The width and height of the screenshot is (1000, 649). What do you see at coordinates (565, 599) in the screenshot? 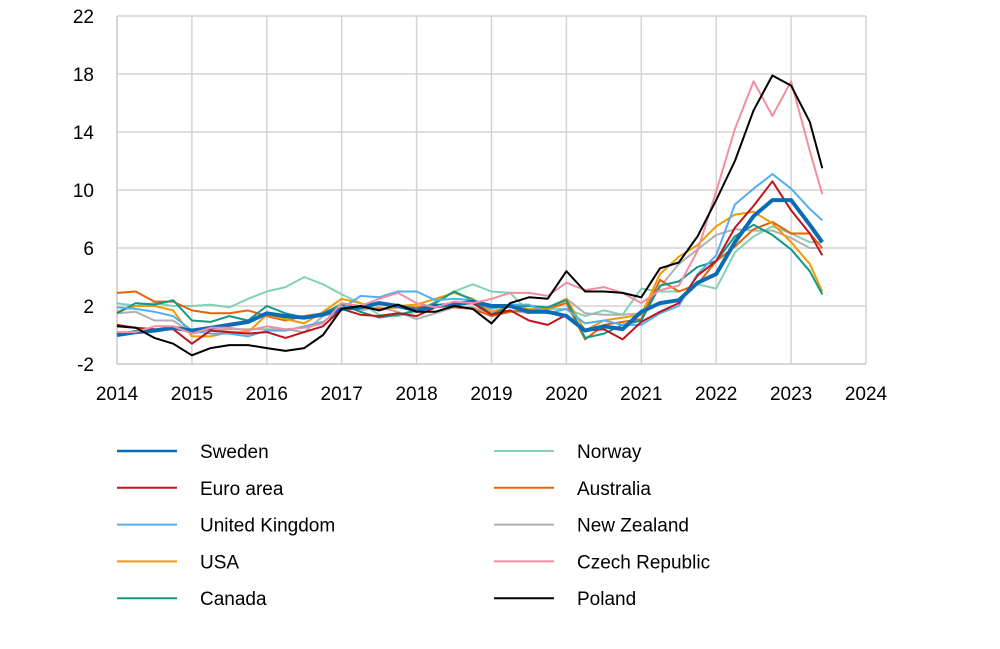
I see `legend-item: Poland` at bounding box center [565, 599].